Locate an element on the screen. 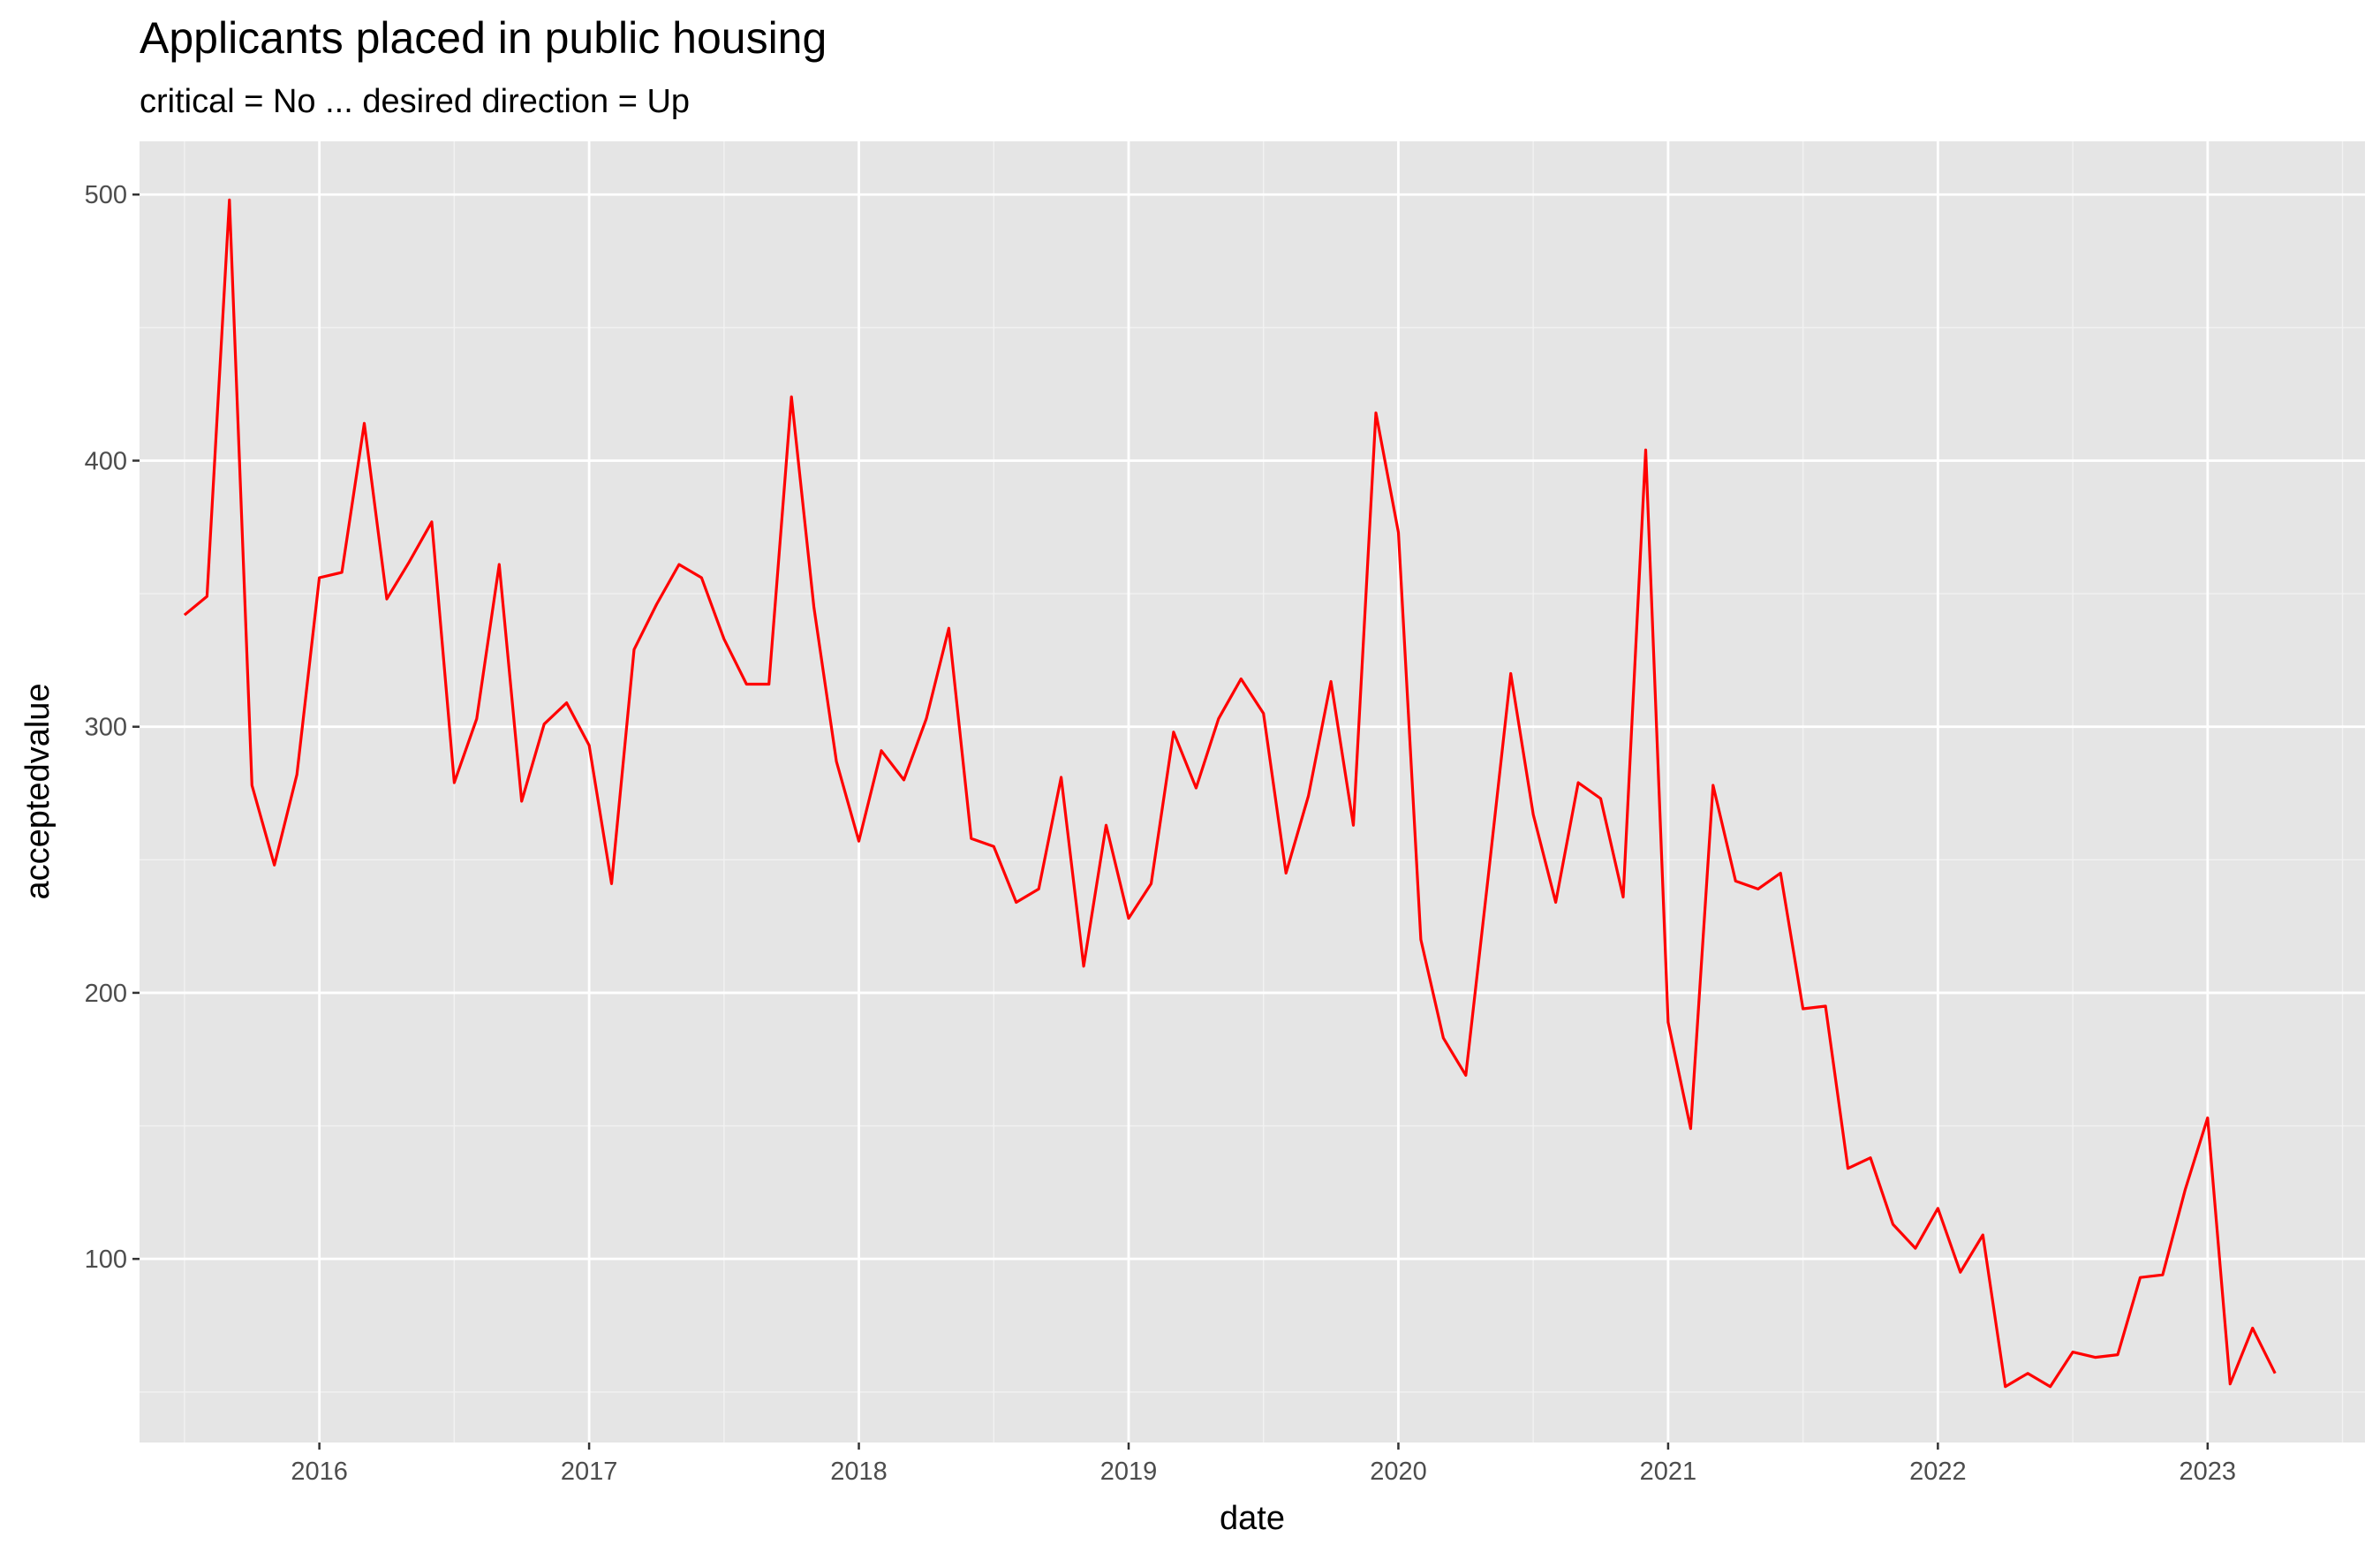 Image resolution: width=2380 pixels, height=1560 pixels. y-tick-label: 100 is located at coordinates (106, 1260).